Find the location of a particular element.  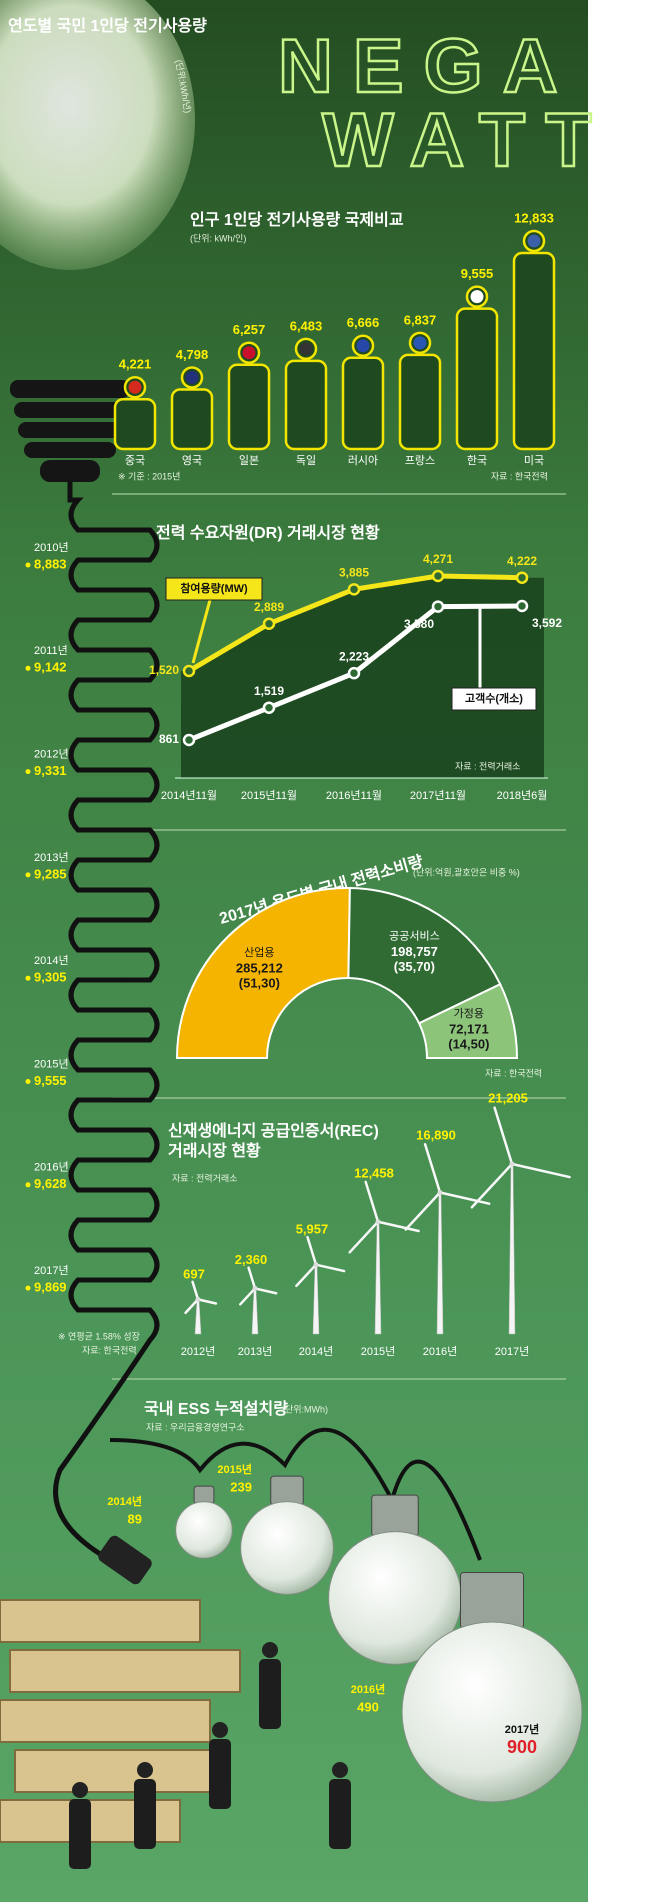

value-label: 9,285 is located at coordinates (50, 873).